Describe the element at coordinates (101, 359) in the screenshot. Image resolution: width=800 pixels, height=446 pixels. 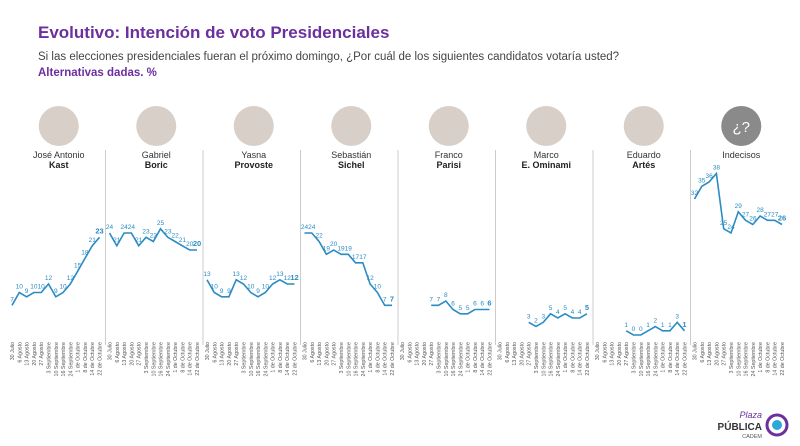
I see `x-tick-label: 22 de Octubre` at that location.